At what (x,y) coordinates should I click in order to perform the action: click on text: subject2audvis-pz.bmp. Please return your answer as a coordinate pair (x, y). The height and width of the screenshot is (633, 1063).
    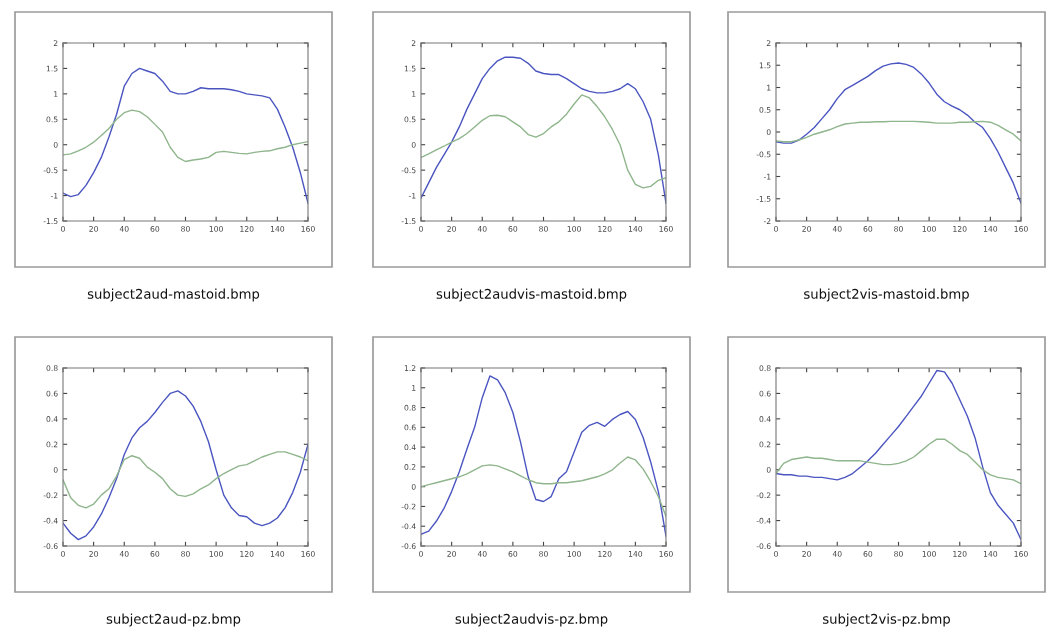
    Looking at the image, I should click on (531, 620).